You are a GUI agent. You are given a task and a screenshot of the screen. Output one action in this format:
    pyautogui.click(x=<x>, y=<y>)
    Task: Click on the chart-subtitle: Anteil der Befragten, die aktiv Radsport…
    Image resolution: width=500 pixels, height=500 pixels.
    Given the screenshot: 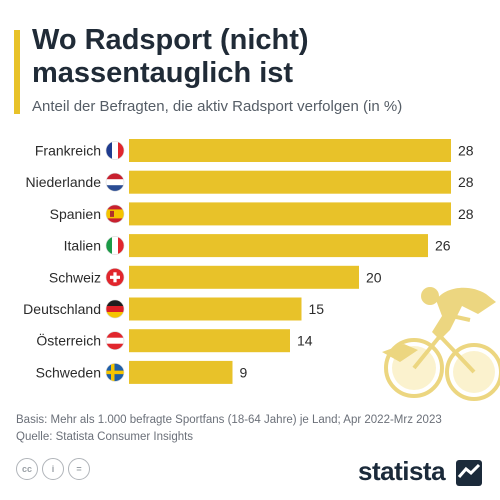 What is the action you would take?
    pyautogui.click(x=217, y=106)
    